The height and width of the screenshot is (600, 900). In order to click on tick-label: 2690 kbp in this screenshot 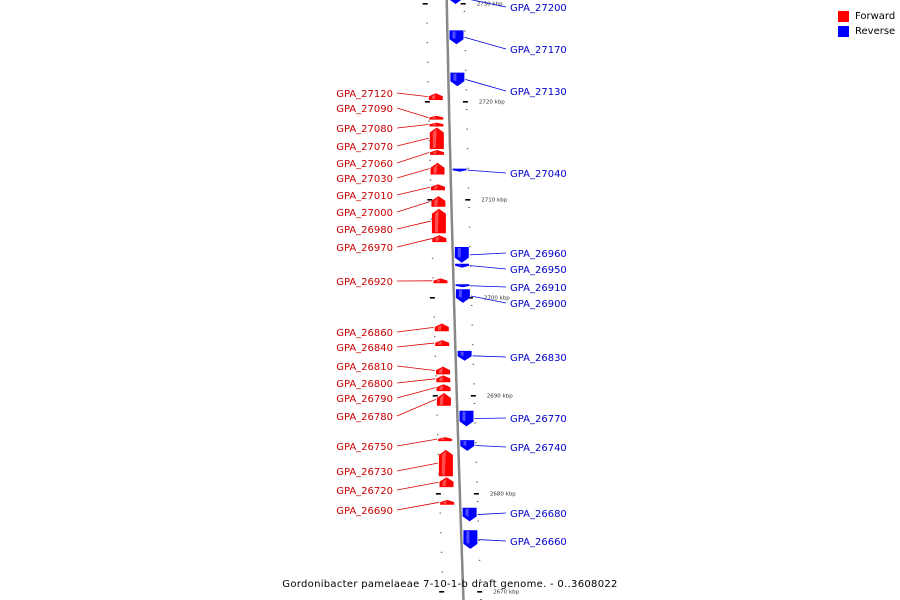, I will do `click(500, 397)`.